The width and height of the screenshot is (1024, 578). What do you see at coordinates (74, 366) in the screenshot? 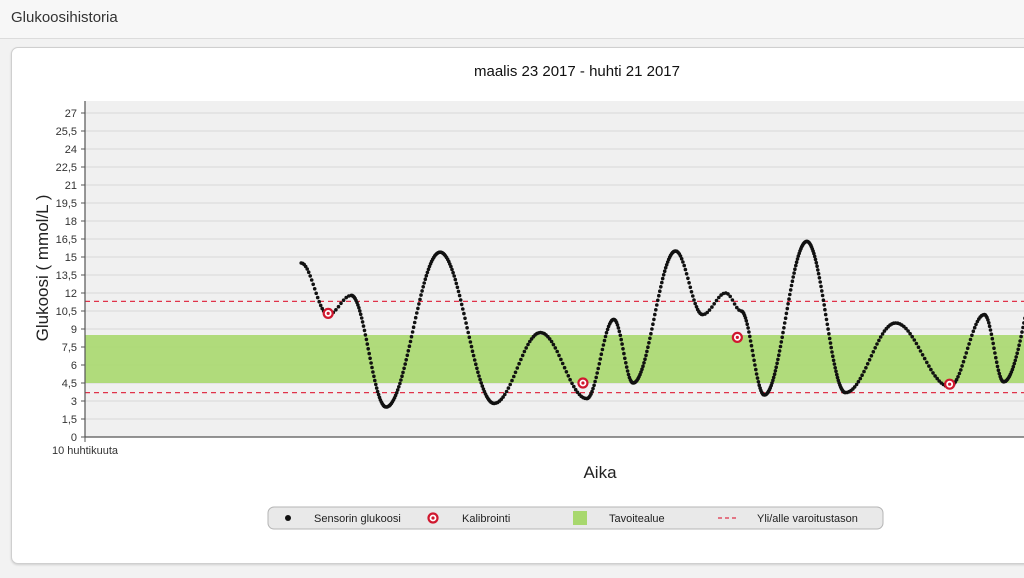
I see `y-tick-label: 6` at bounding box center [74, 366].